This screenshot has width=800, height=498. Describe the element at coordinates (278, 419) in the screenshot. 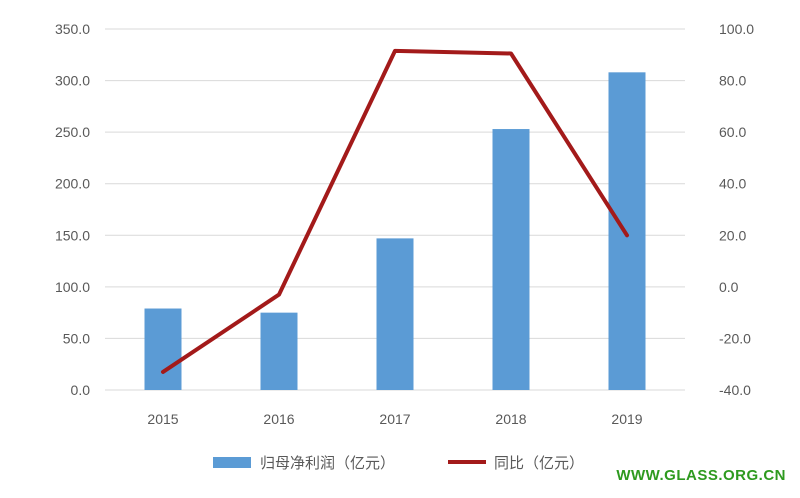

I see `x-tick-label: 2016` at that location.